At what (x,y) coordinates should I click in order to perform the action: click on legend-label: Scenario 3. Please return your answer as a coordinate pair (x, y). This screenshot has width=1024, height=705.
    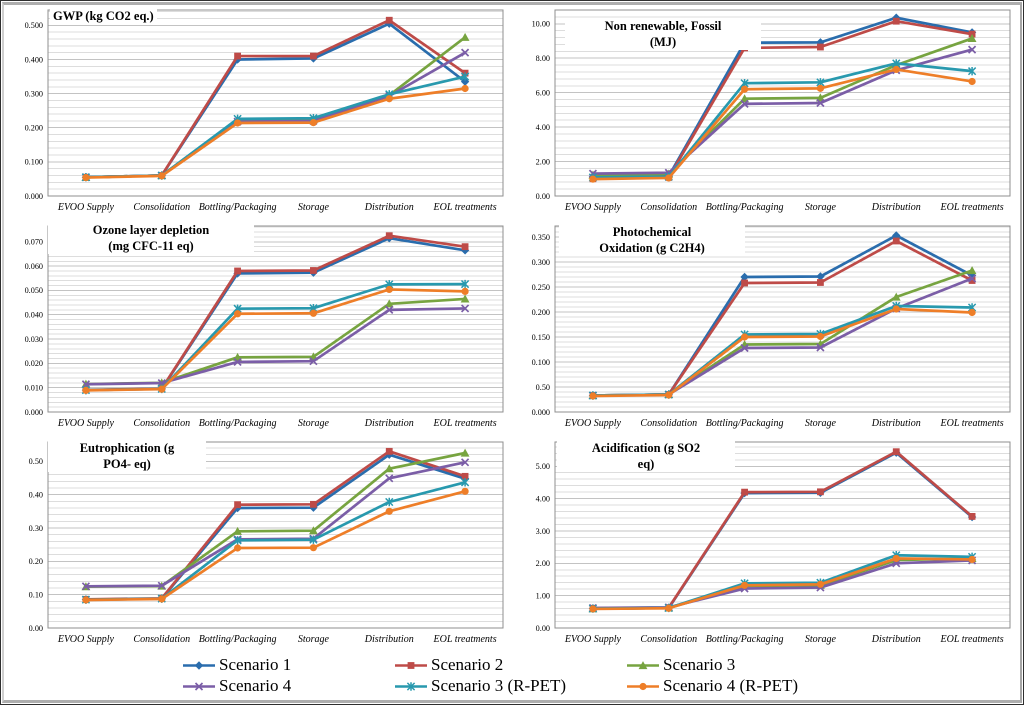
    Looking at the image, I should click on (699, 664).